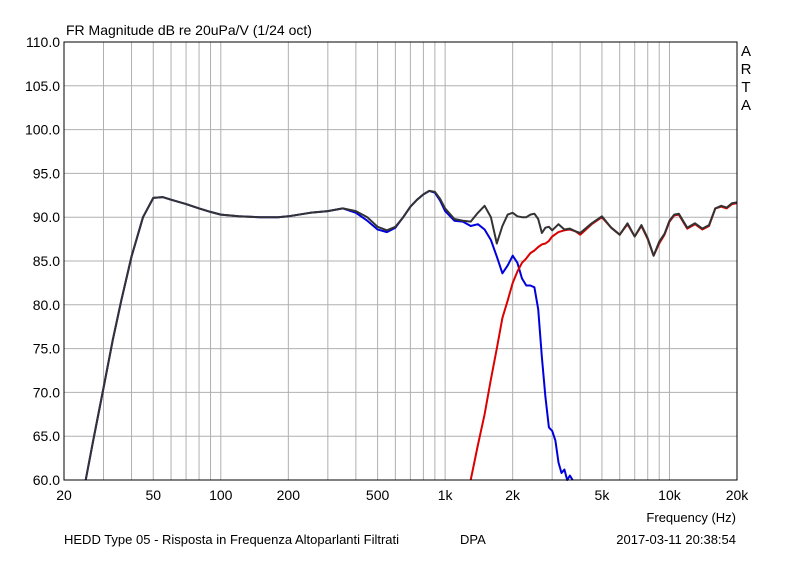  What do you see at coordinates (378, 495) in the screenshot?
I see `x-tick-label: 500` at bounding box center [378, 495].